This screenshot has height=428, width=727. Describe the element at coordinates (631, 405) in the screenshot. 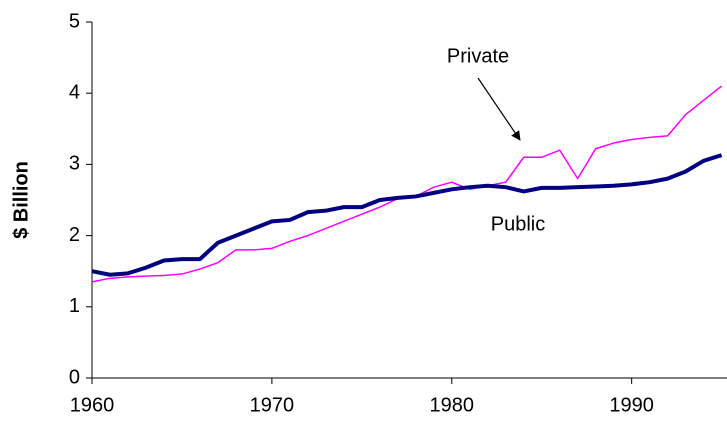

I see `x-tick-label: 1990` at that location.